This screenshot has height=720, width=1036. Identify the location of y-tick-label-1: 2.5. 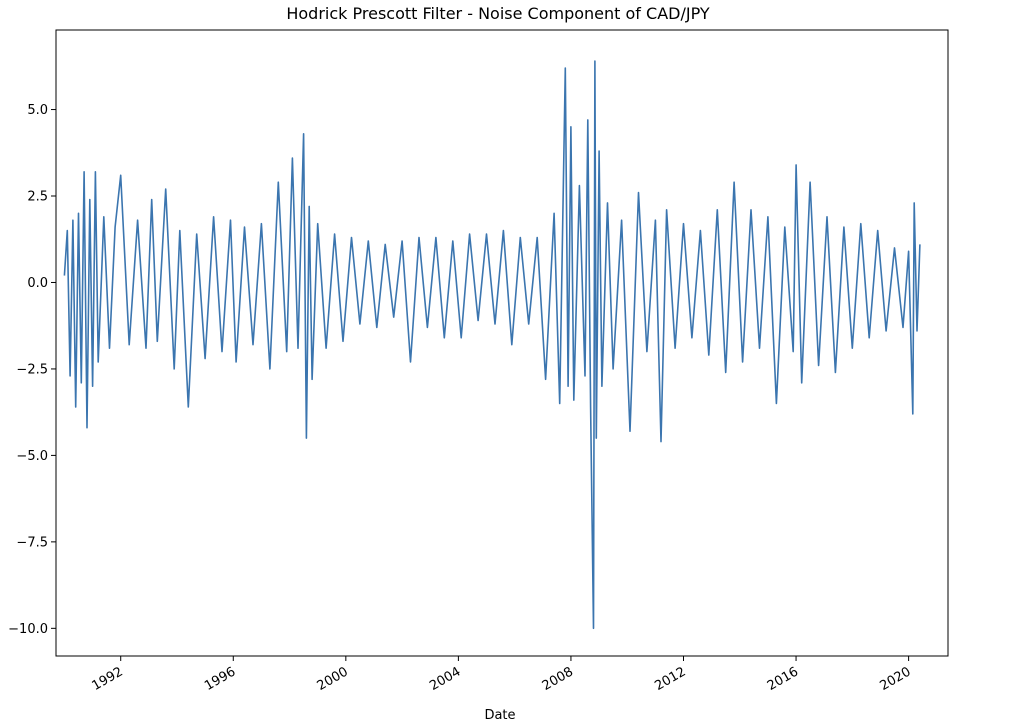
(37, 197).